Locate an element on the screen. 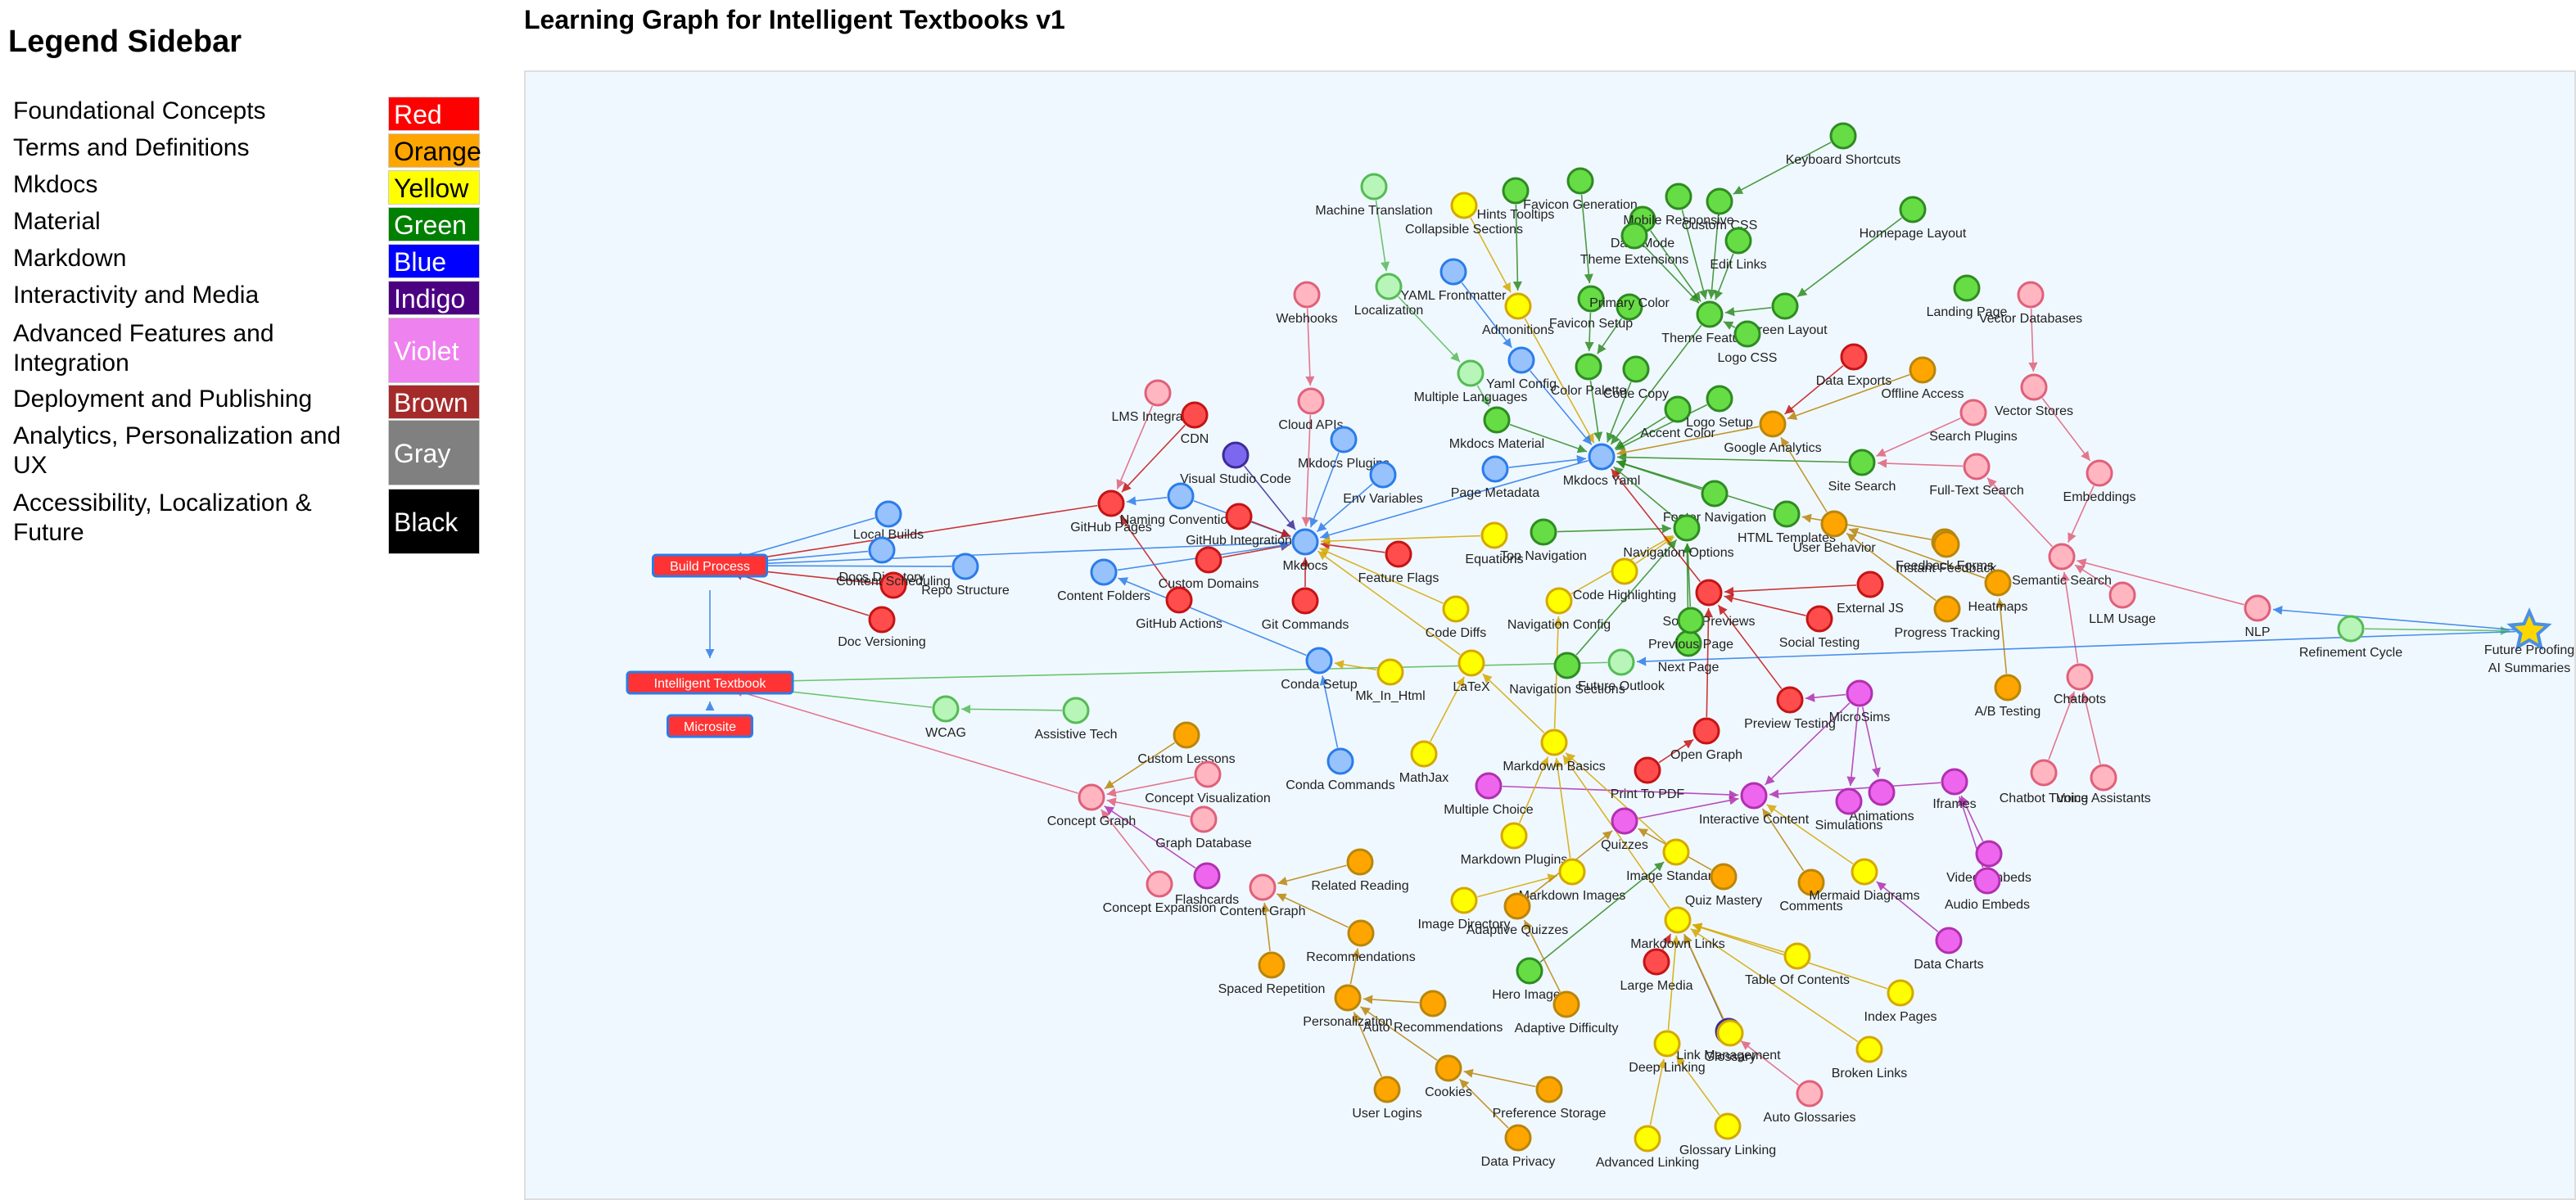 The width and height of the screenshot is (2576, 1200). graph-node: Collapsible Sections is located at coordinates (1464, 214).